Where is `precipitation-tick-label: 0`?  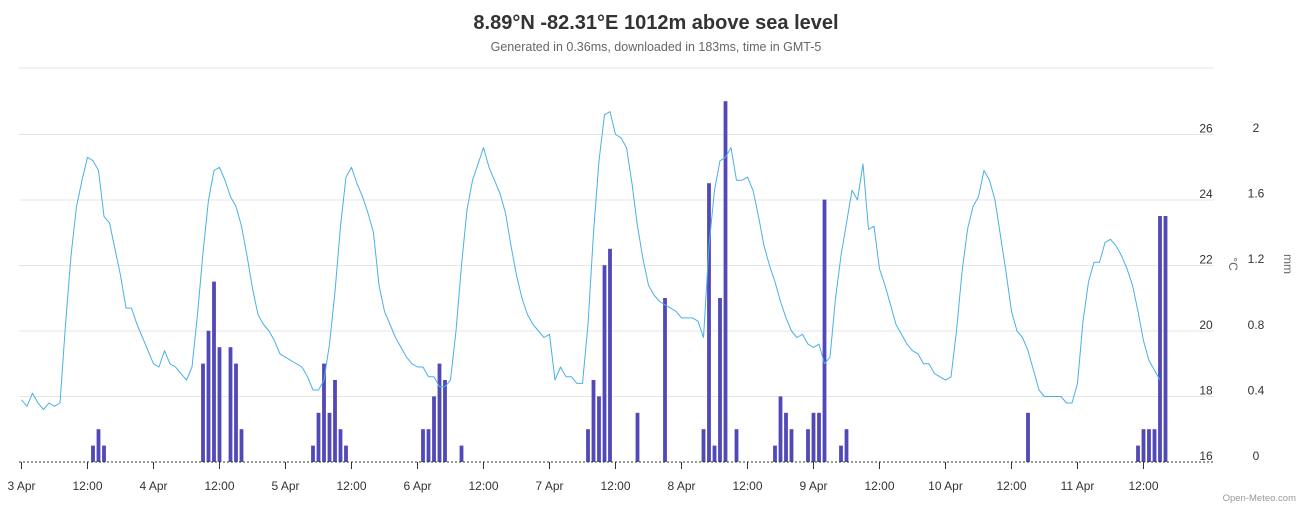 precipitation-tick-label: 0 is located at coordinates (1256, 456).